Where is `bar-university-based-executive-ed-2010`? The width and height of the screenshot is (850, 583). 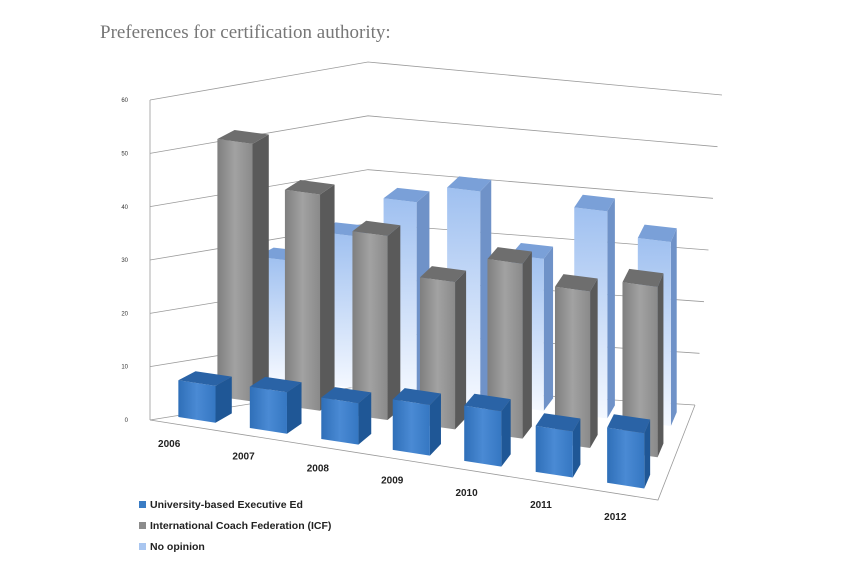 bar-university-based-executive-ed-2010 is located at coordinates (487, 430).